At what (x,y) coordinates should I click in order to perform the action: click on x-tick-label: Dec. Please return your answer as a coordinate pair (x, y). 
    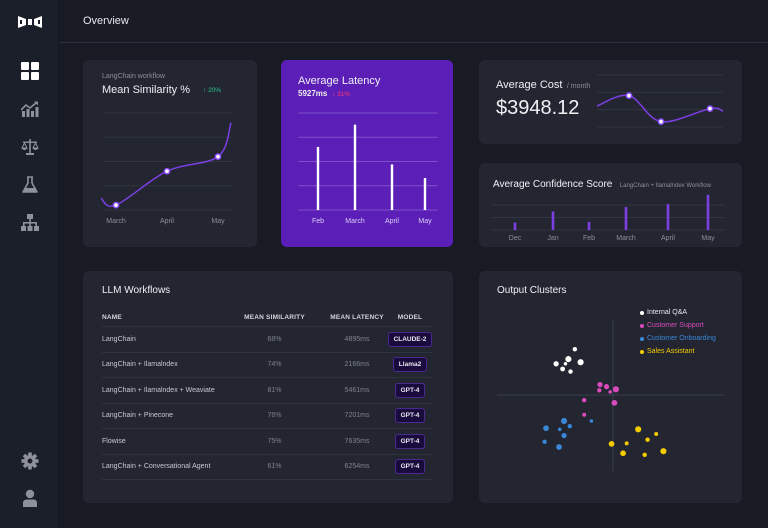
    Looking at the image, I should click on (515, 238).